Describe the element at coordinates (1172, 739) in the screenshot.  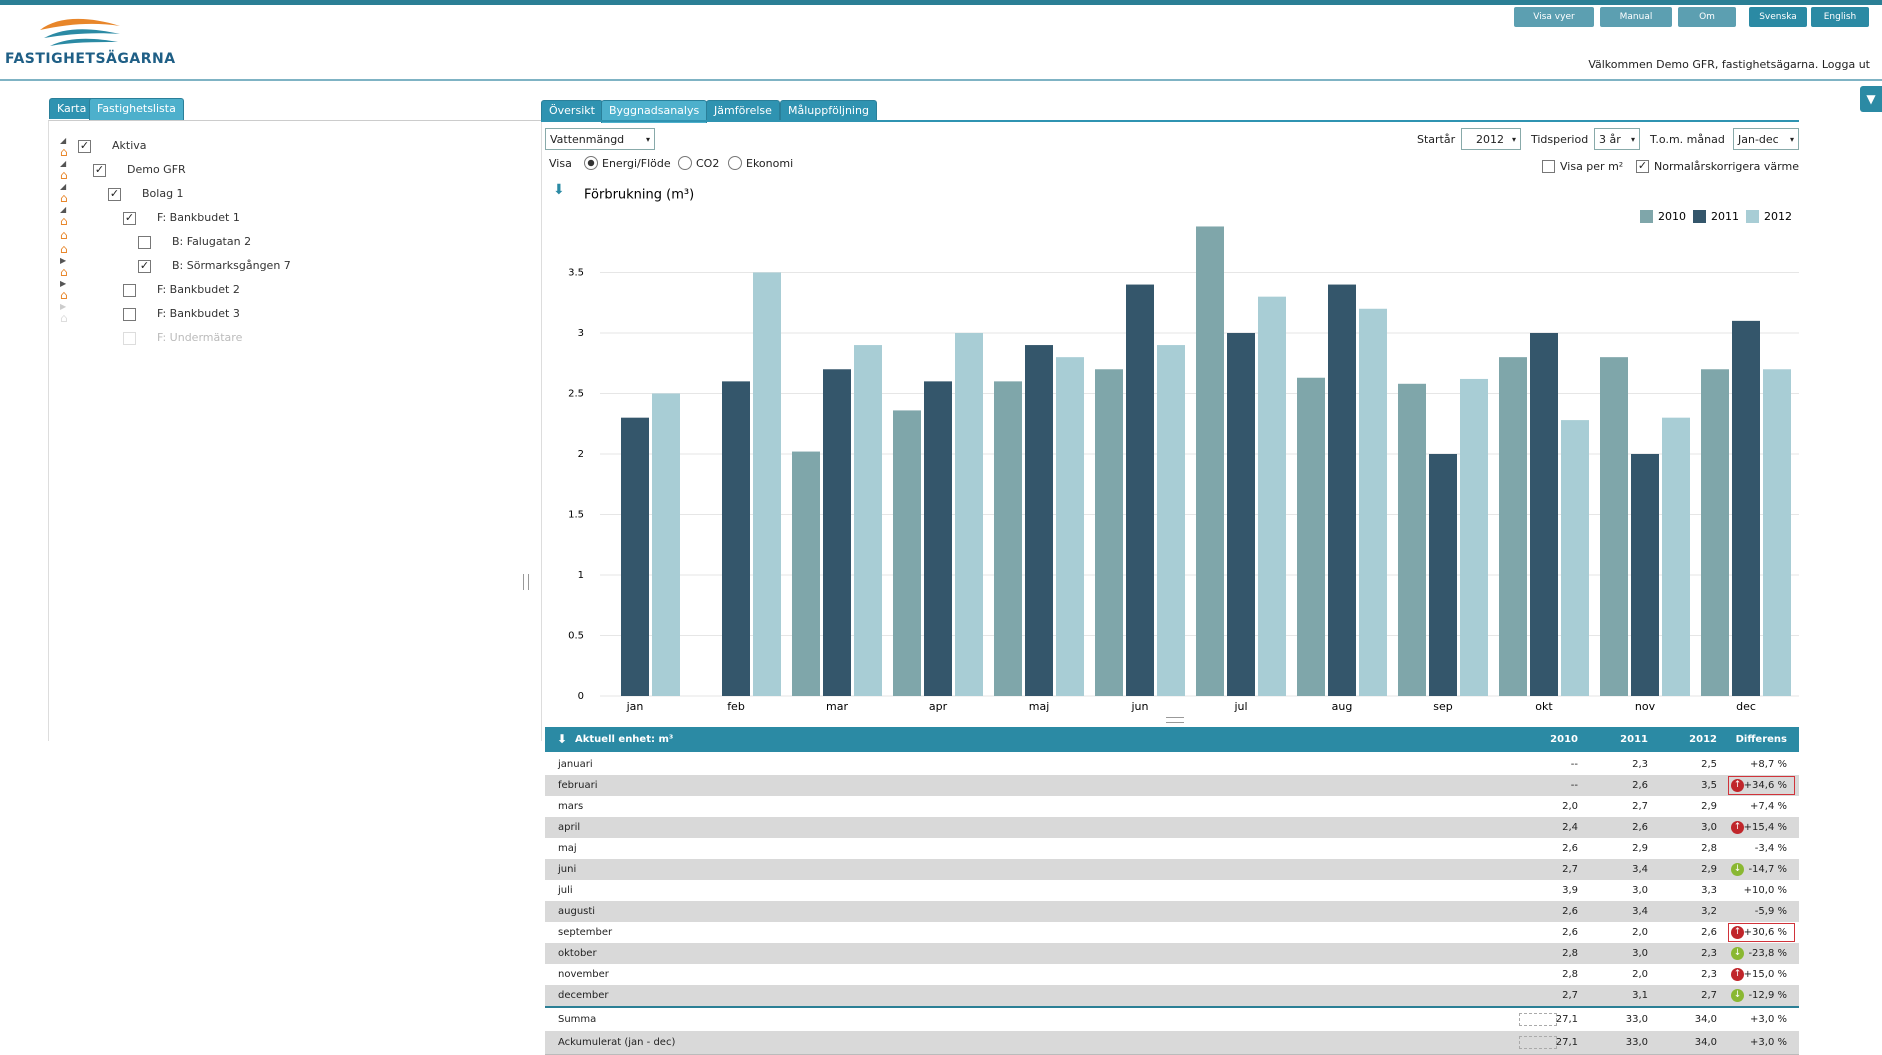
I see `table-header: ⬇ Aktuell enhet: m³ 2010 2011 2012 Differens` at that location.